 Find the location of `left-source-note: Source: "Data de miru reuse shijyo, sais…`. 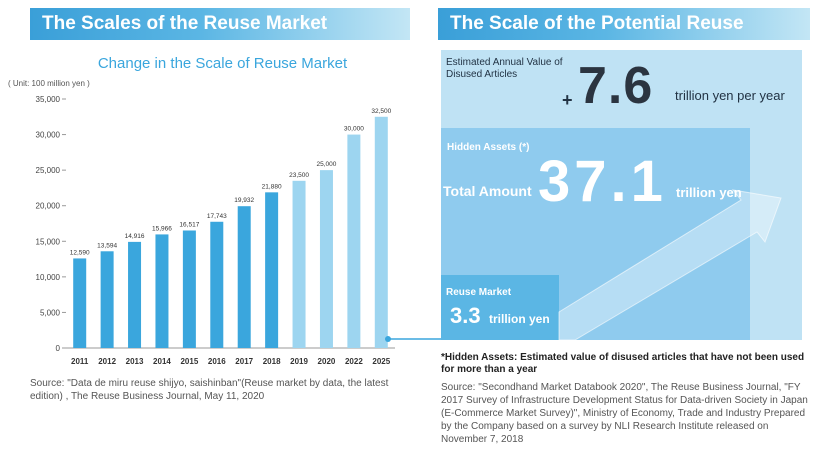

left-source-note: Source: "Data de miru reuse shijyo, sais… is located at coordinates (209, 390).